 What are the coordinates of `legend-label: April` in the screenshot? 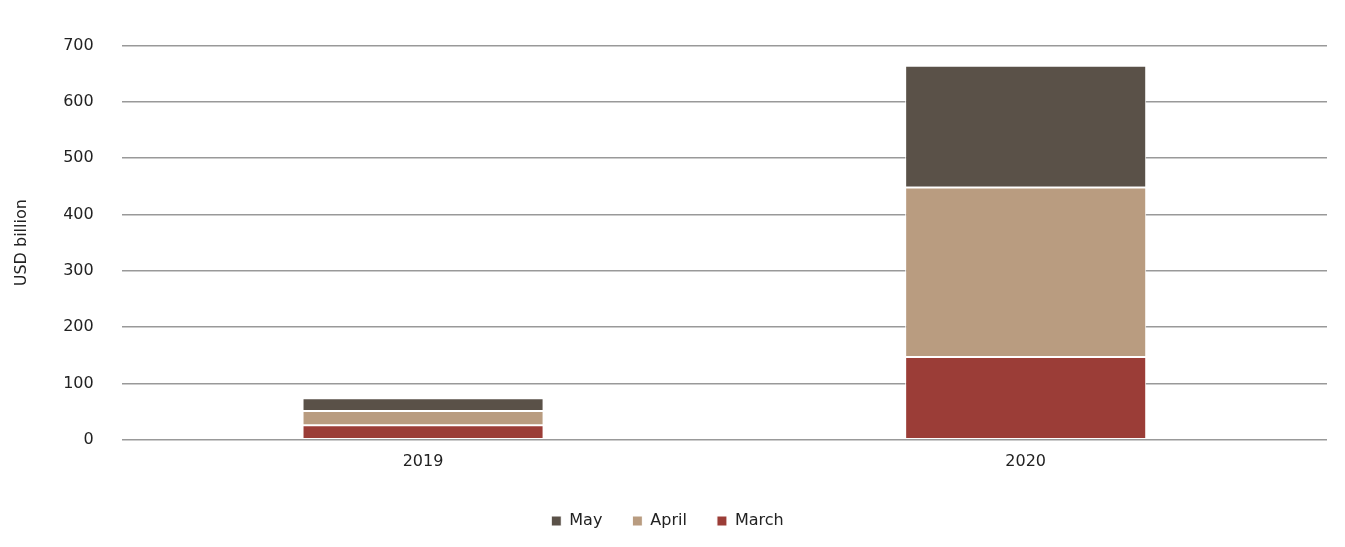 It's located at (668, 520).